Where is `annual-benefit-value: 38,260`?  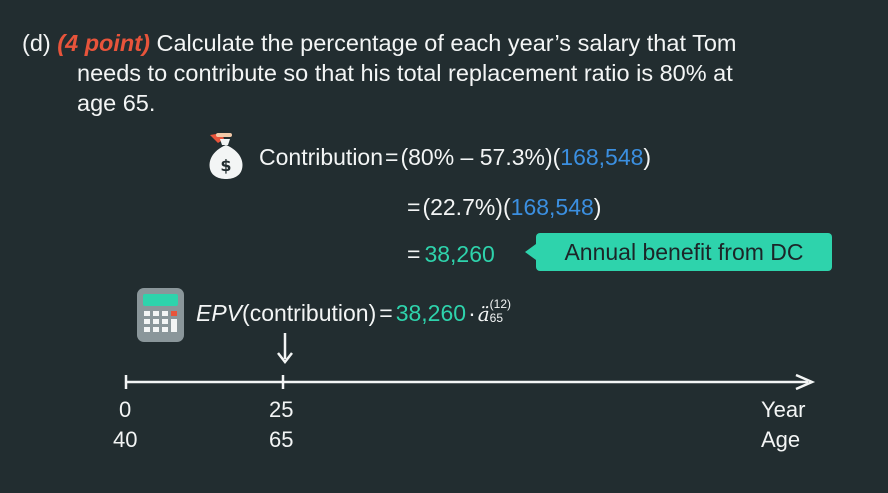 annual-benefit-value: 38,260 is located at coordinates (459, 254).